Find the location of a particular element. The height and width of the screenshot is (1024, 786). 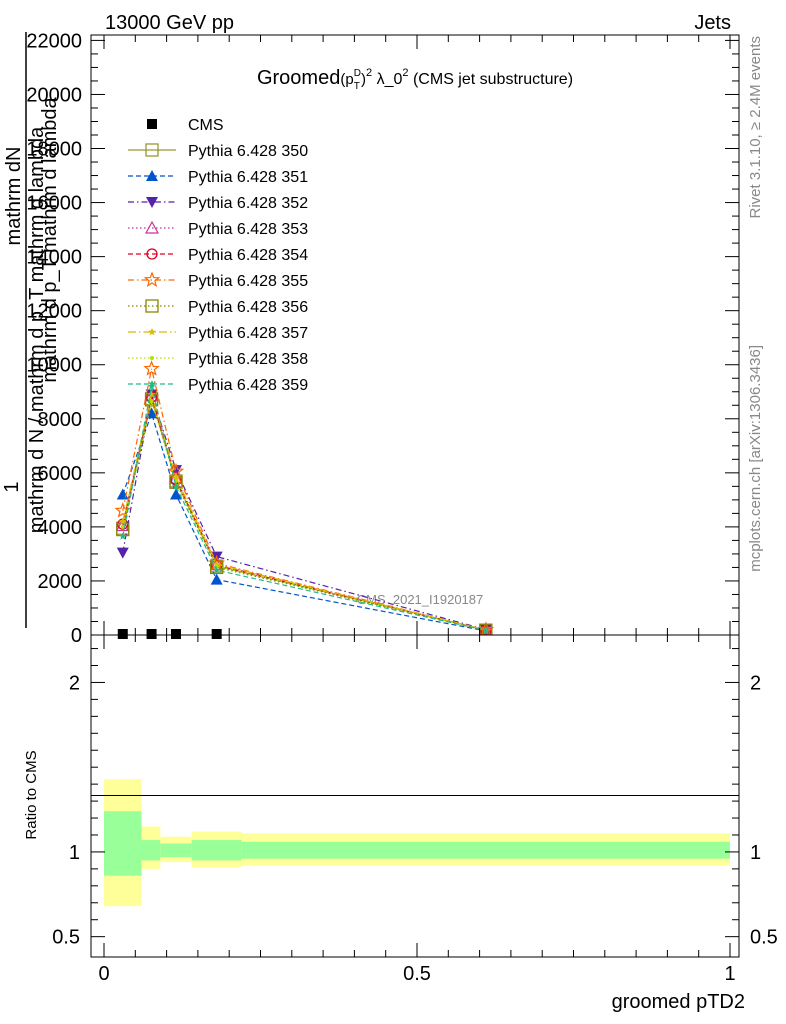

x-tick-label-1: 0.5 is located at coordinates (417, 974).